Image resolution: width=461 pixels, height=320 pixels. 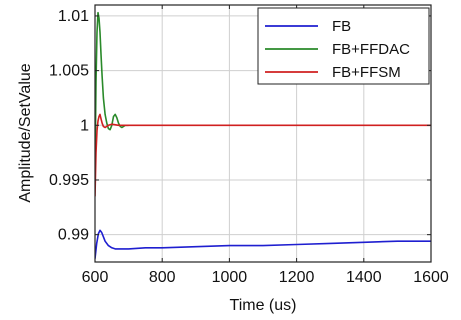 I want to click on y-tick-label: 0.99, so click(x=73, y=235).